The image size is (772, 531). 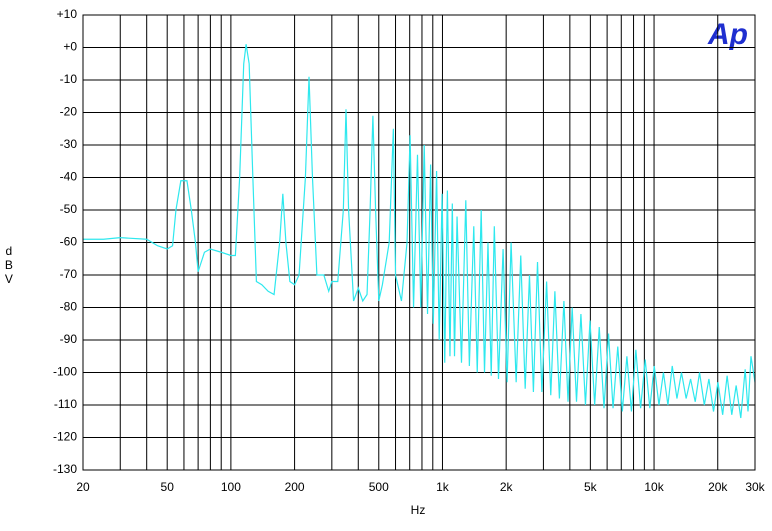 What do you see at coordinates (418, 510) in the screenshot?
I see `x-axis-label: Hz` at bounding box center [418, 510].